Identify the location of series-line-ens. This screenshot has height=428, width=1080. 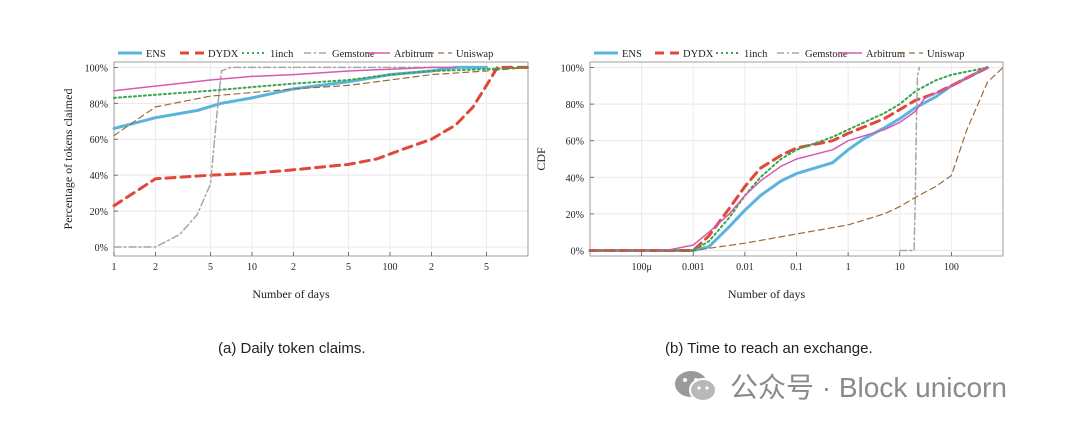
(300, 97).